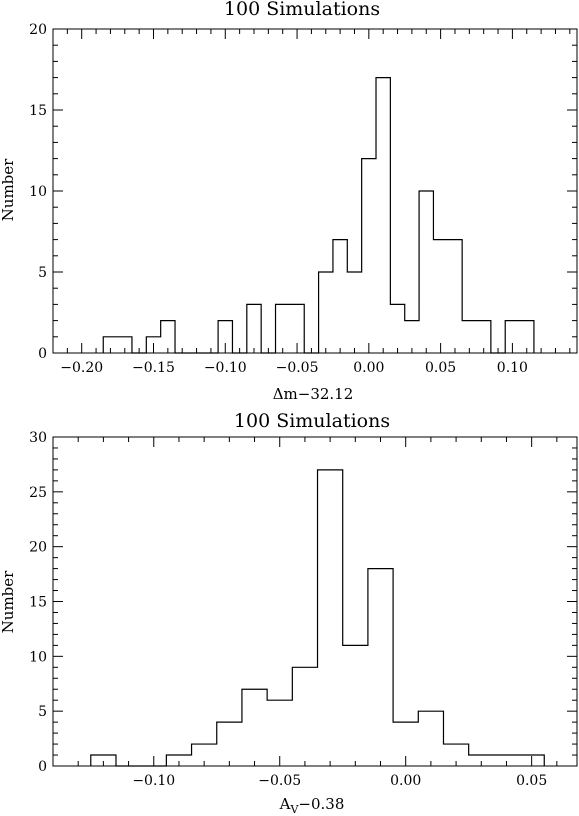 This screenshot has height=816, width=579. I want to click on x-axis-label-main: A, so click(285, 804).